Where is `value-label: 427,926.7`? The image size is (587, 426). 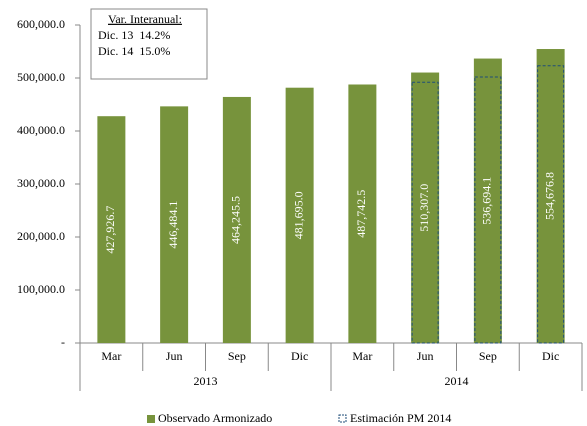 value-label: 427,926.7 is located at coordinates (110, 230).